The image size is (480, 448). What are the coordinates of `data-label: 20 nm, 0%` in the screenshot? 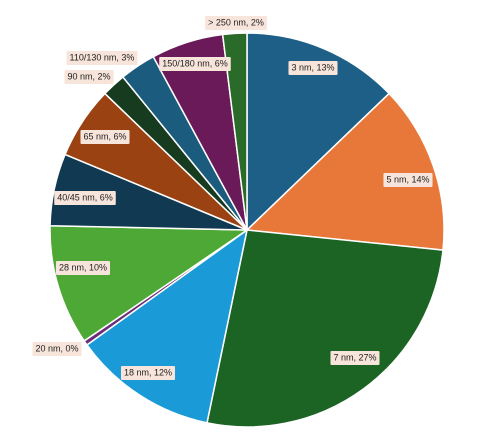 It's located at (56, 348).